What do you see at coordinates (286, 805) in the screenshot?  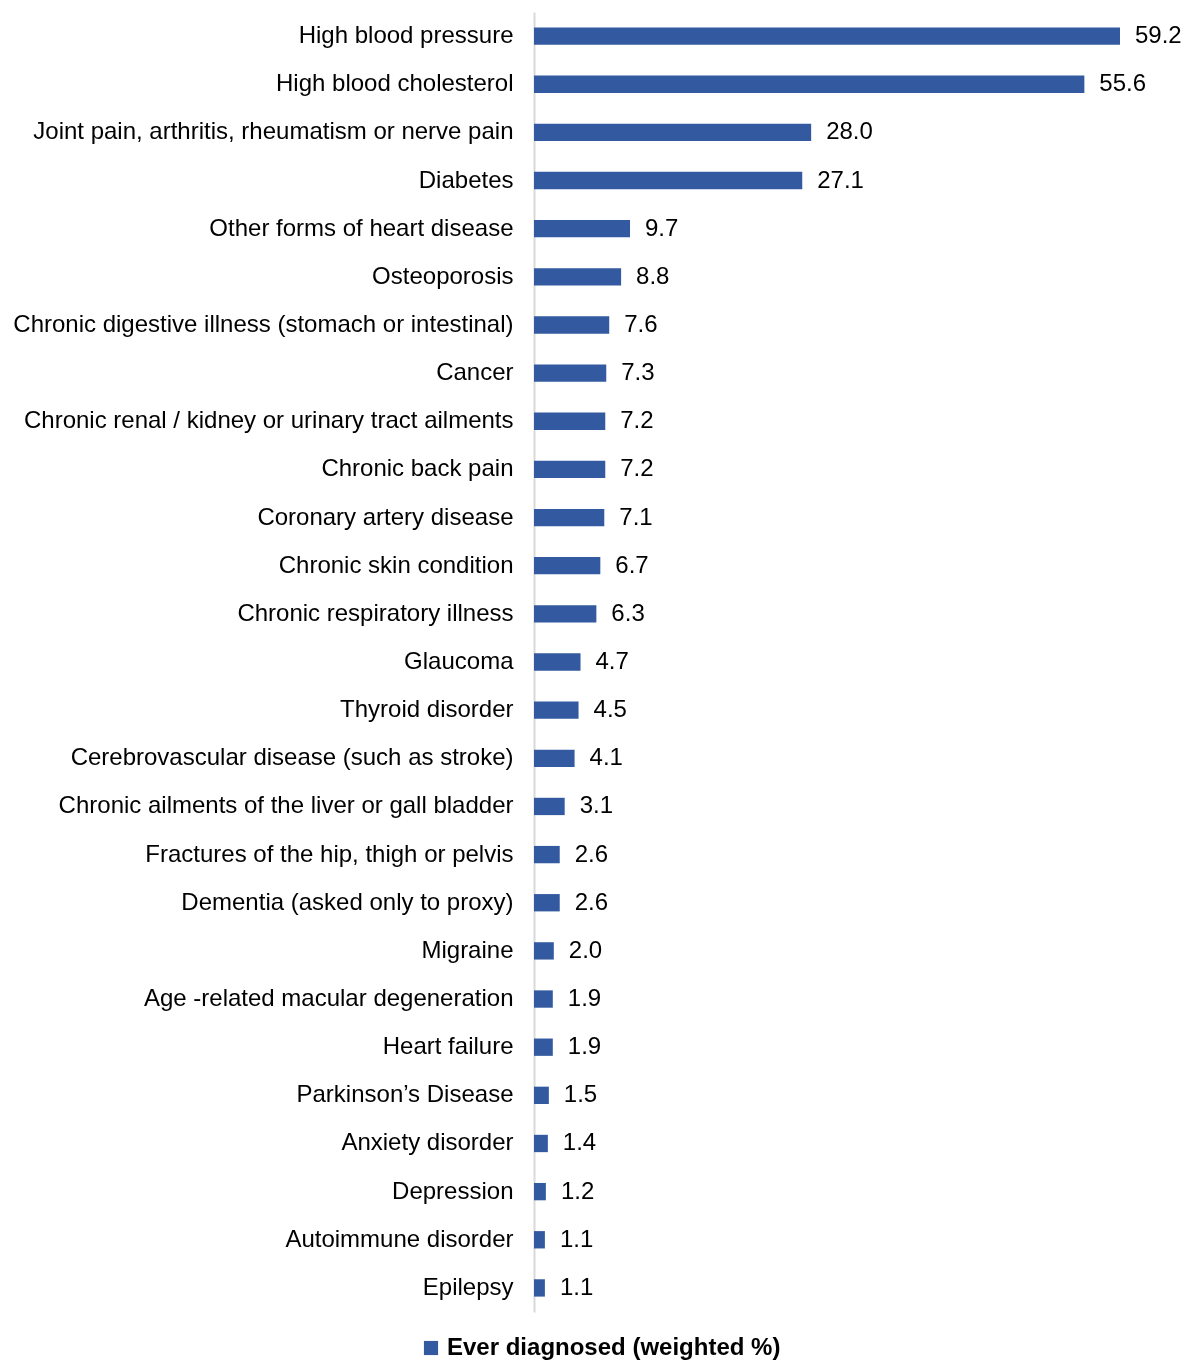 I see `y-tick-label: Chronic ailments of the liver or gall bladder` at bounding box center [286, 805].